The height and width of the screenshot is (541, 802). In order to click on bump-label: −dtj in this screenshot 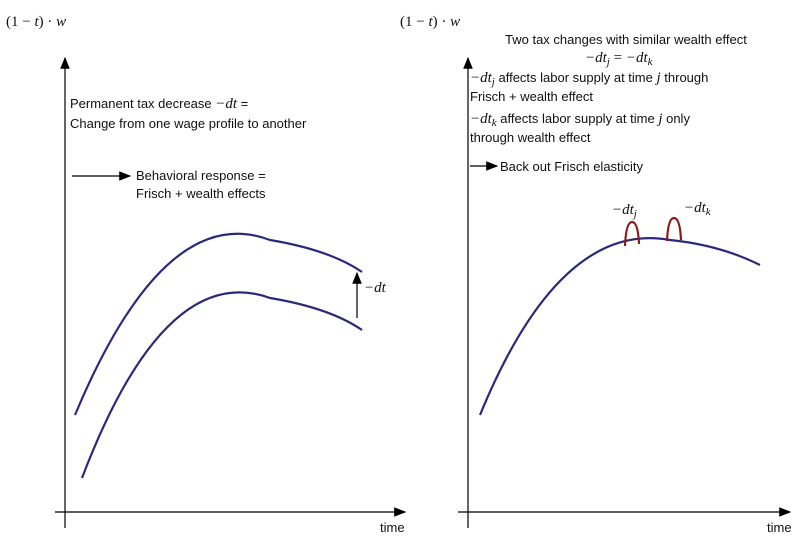, I will do `click(624, 211)`.